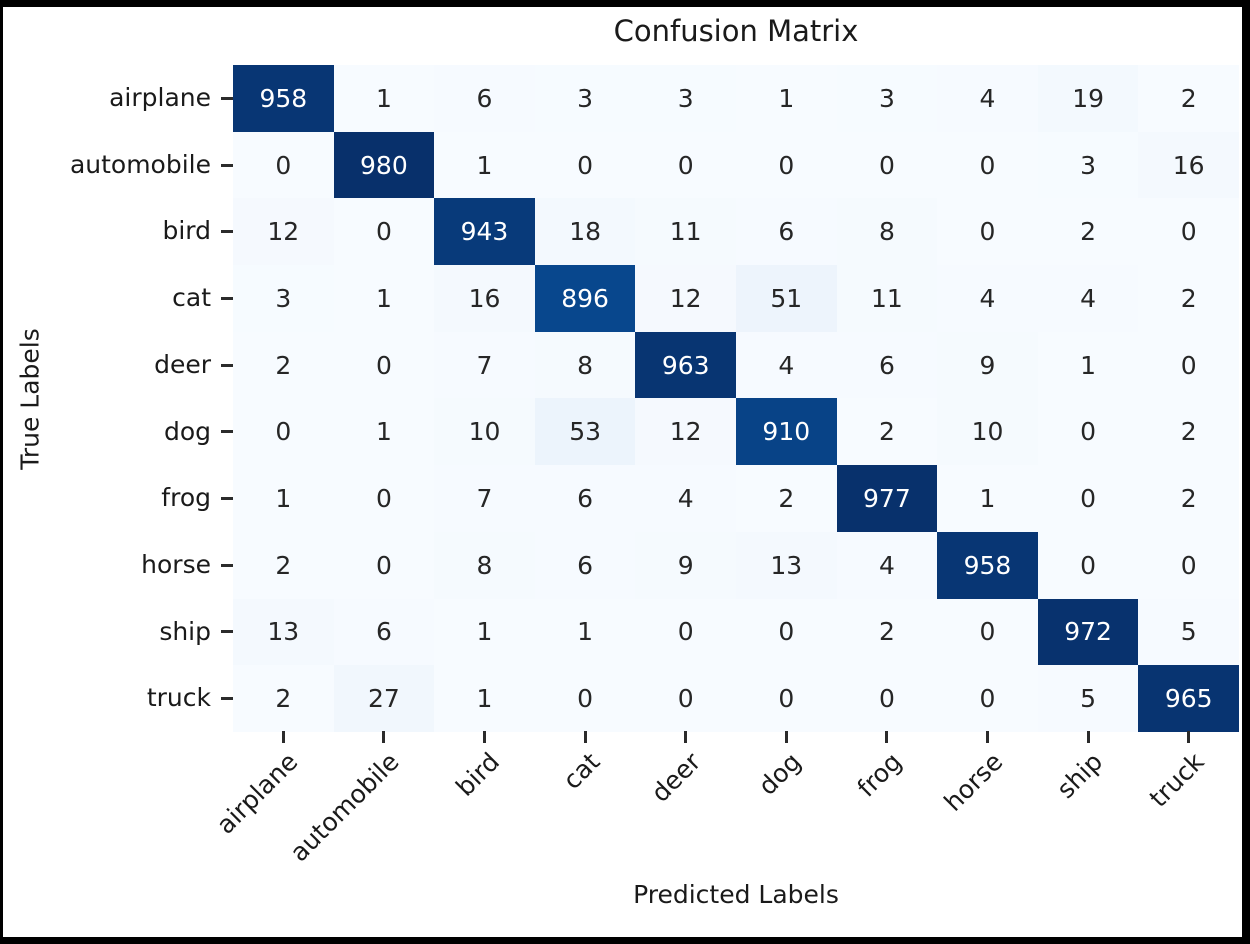  Describe the element at coordinates (973, 782) in the screenshot. I see `x-tick-label: horse` at that location.